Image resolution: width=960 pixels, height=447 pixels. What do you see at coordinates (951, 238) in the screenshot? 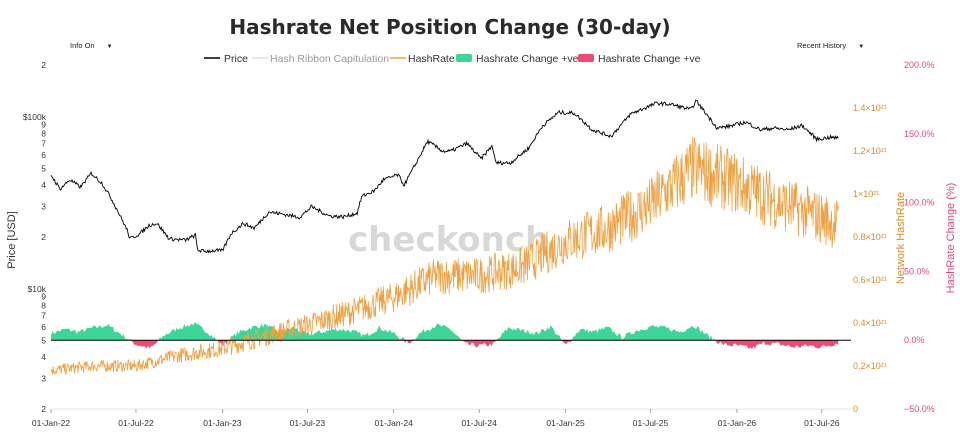
I see `y-axis-right-change-title: HashRate Change (%)` at bounding box center [951, 238].